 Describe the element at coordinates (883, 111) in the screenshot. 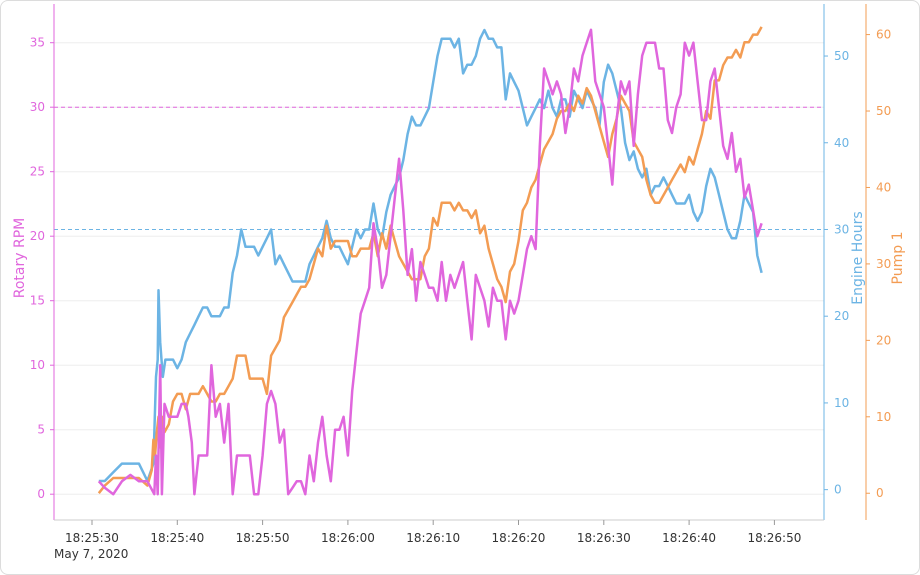

I see `pump-tick-label: 50` at that location.